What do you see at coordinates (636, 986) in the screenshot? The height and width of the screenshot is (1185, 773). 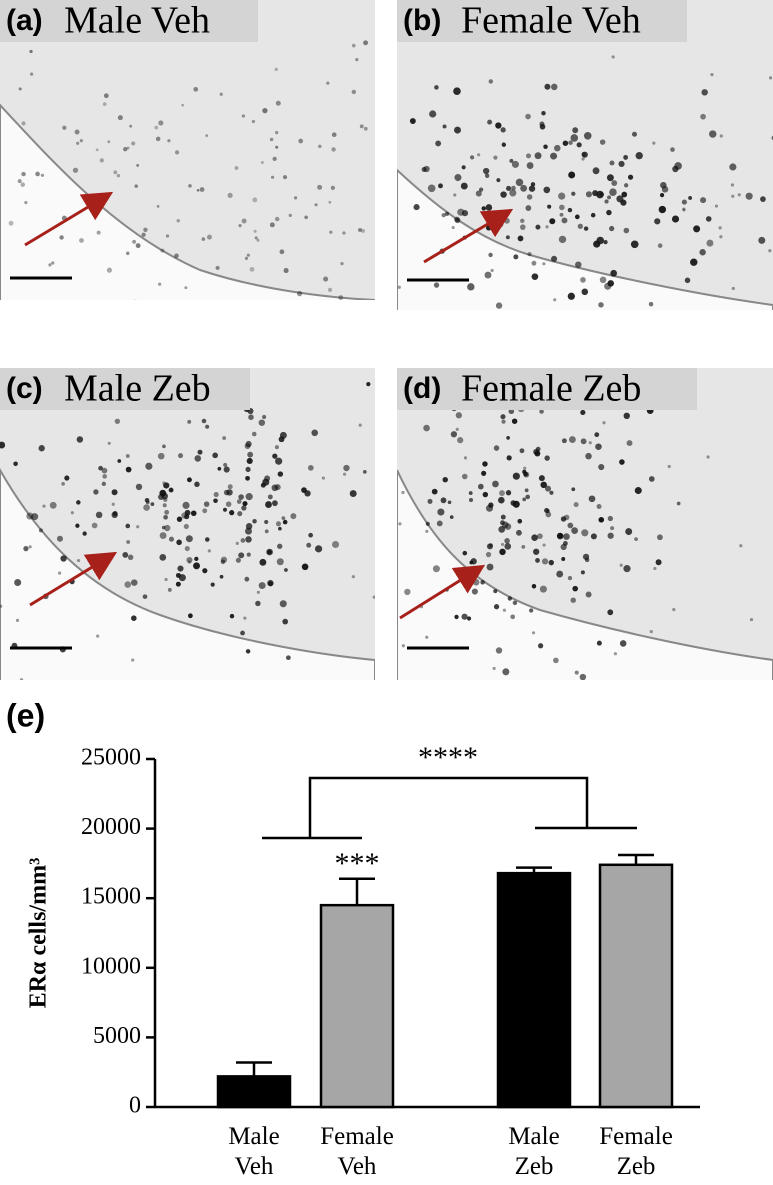 I see `bar` at bounding box center [636, 986].